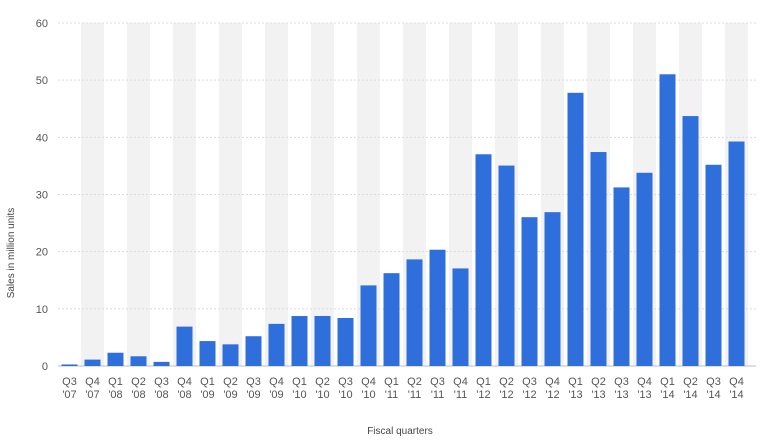  What do you see at coordinates (400, 431) in the screenshot?
I see `x-axis-title: Fiscal quarters` at bounding box center [400, 431].